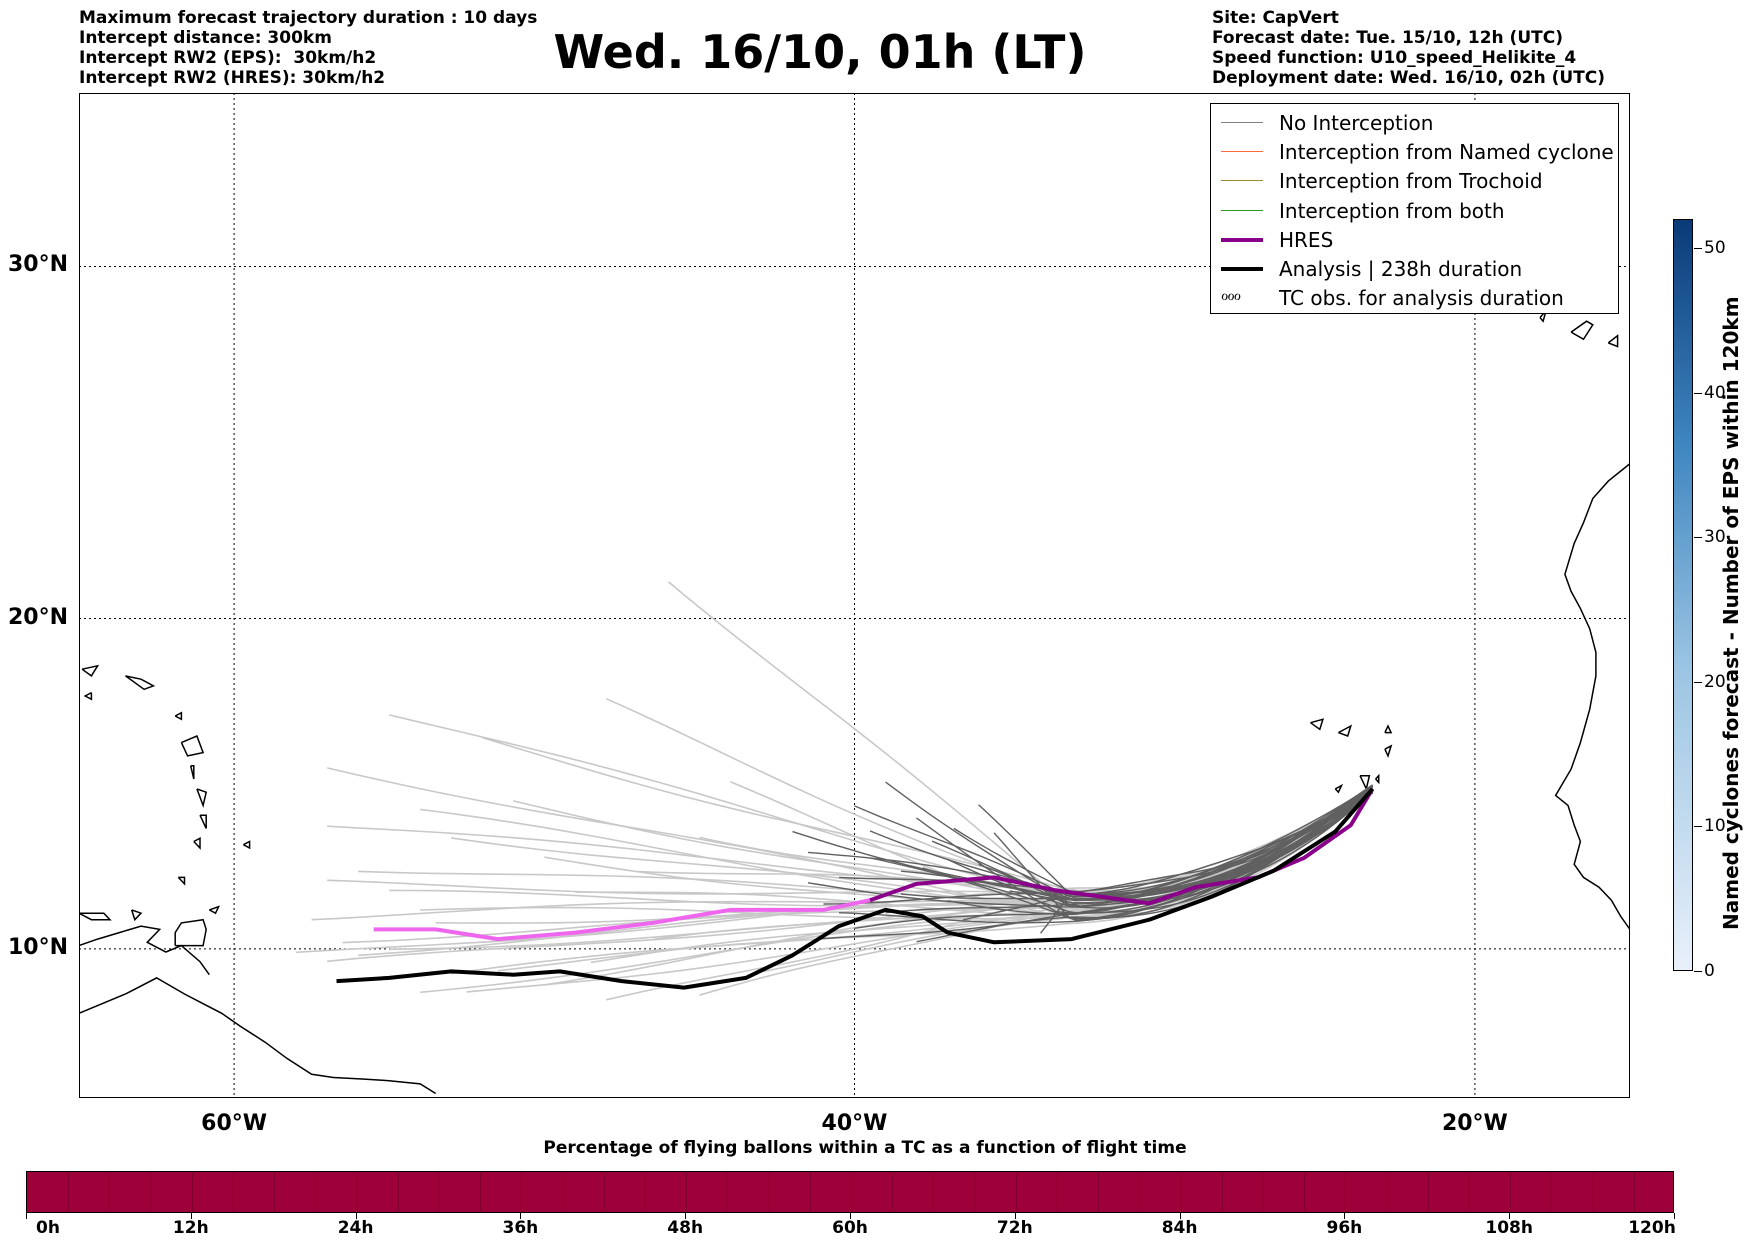  Describe the element at coordinates (1179, 1228) in the screenshot. I see `colorbar-tick-label: 84h` at that location.